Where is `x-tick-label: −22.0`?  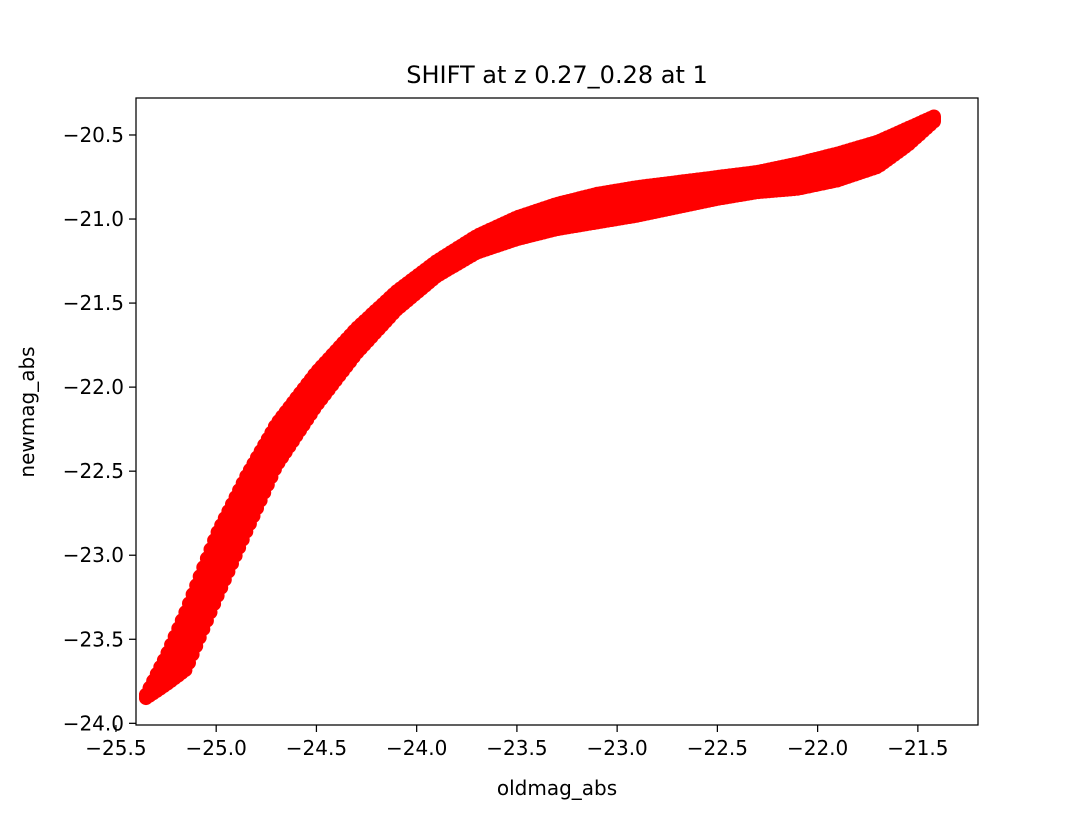
x-tick-label: −22.0 is located at coordinates (817, 748).